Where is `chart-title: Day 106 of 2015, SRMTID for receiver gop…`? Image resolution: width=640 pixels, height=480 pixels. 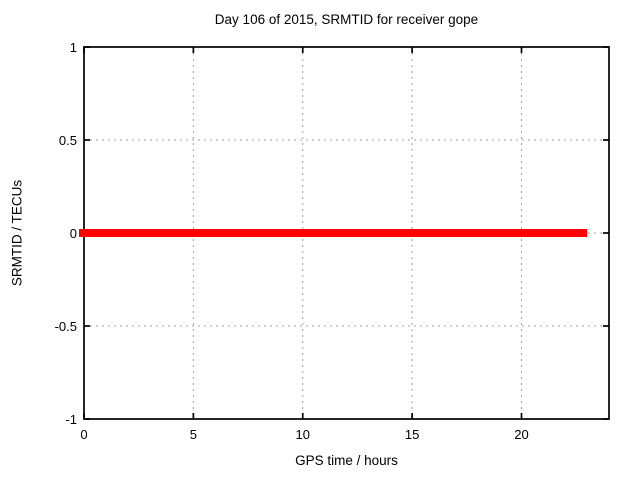 chart-title: Day 106 of 2015, SRMTID for receiver gop… is located at coordinates (346, 19).